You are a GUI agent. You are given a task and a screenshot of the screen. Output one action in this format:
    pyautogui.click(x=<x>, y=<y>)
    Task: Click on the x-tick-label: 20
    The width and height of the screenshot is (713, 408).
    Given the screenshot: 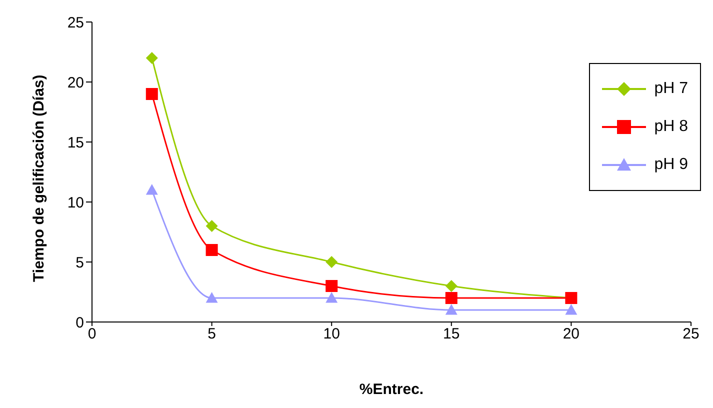 What is the action you would take?
    pyautogui.click(x=571, y=334)
    